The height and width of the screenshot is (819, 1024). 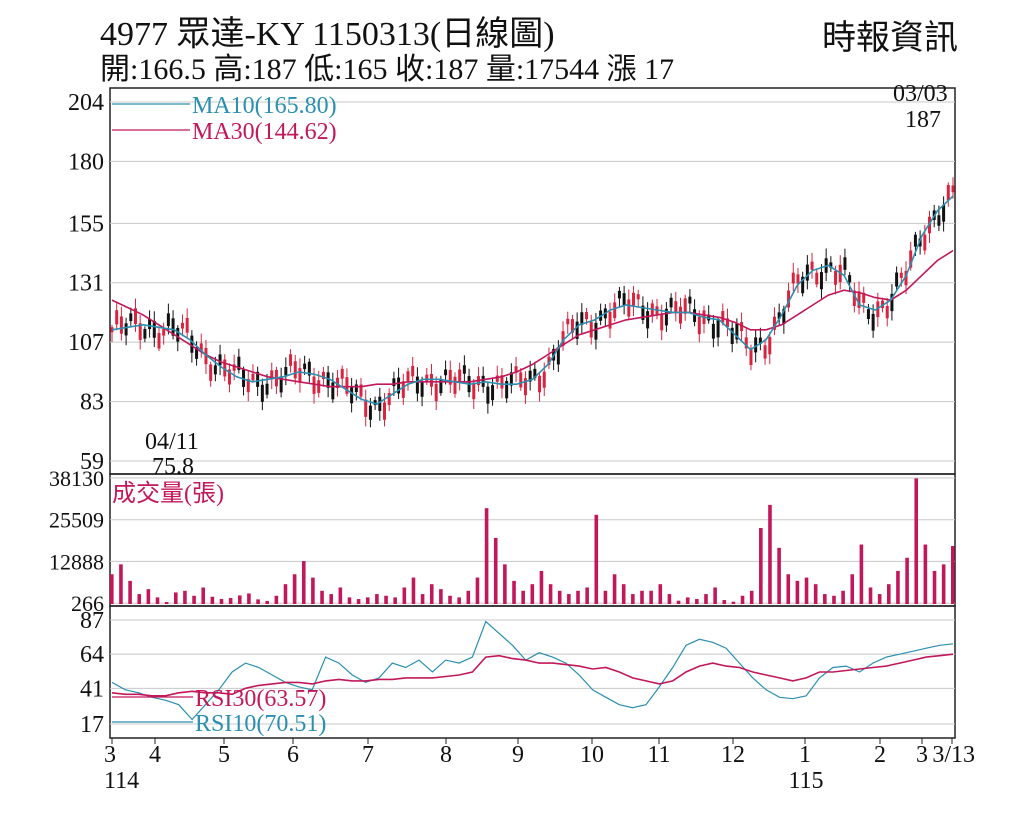 What do you see at coordinates (92, 689) in the screenshot?
I see `rsi-tick-label: 41` at bounding box center [92, 689].